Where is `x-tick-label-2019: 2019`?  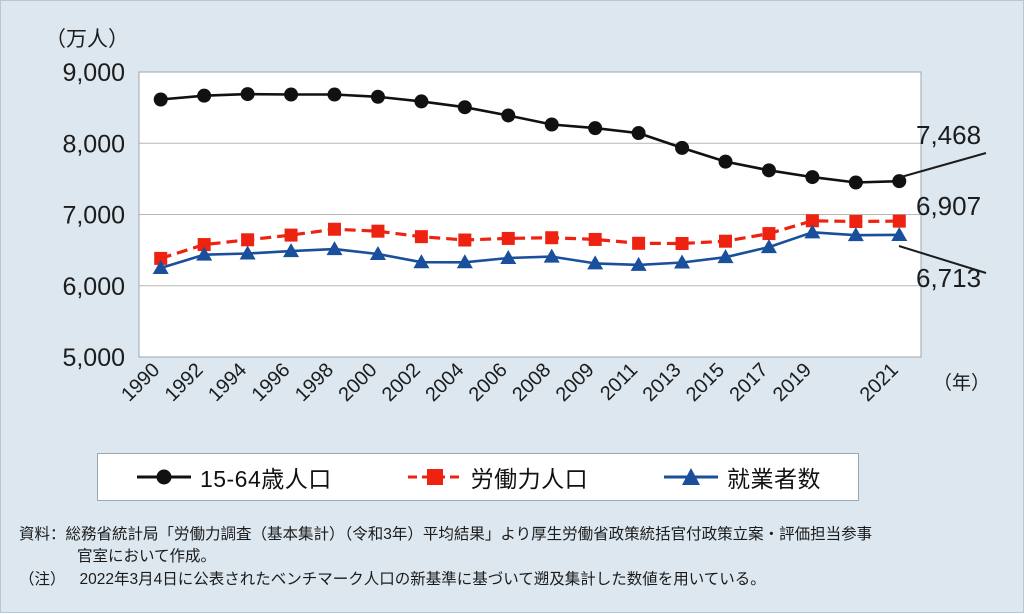 x-tick-label-2019: 2019 is located at coordinates (792, 382).